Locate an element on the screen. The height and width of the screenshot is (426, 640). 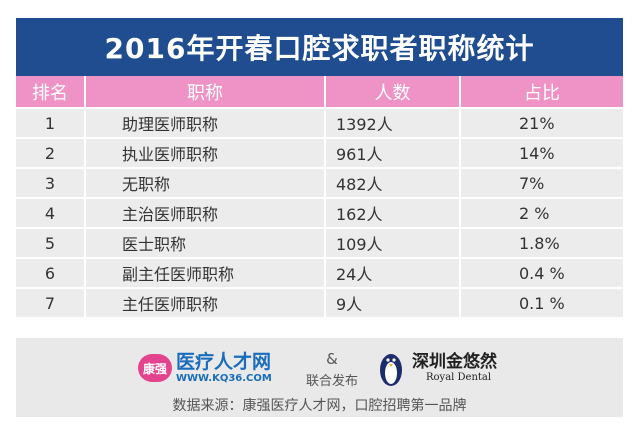
cell-share: 21% is located at coordinates (542, 123).